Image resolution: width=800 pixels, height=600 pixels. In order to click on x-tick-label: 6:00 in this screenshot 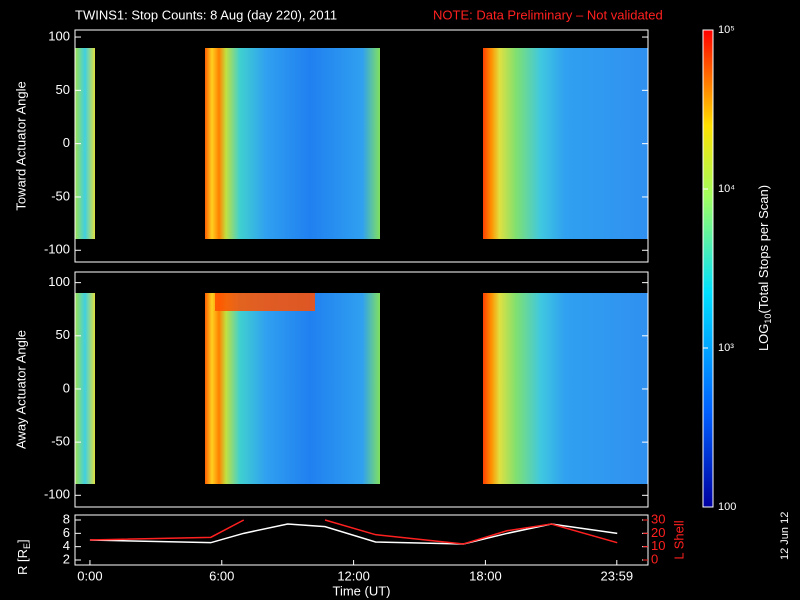, I will do `click(221, 575)`.